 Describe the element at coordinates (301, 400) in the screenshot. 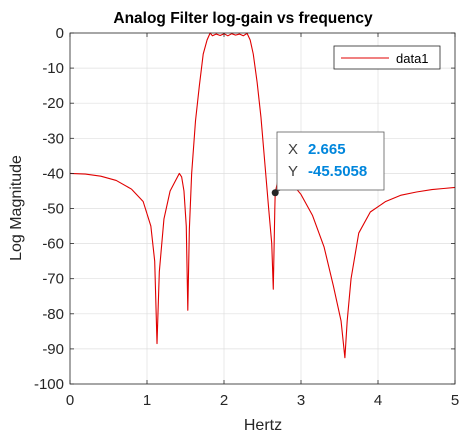

I see `x-tick-label: 3` at that location.